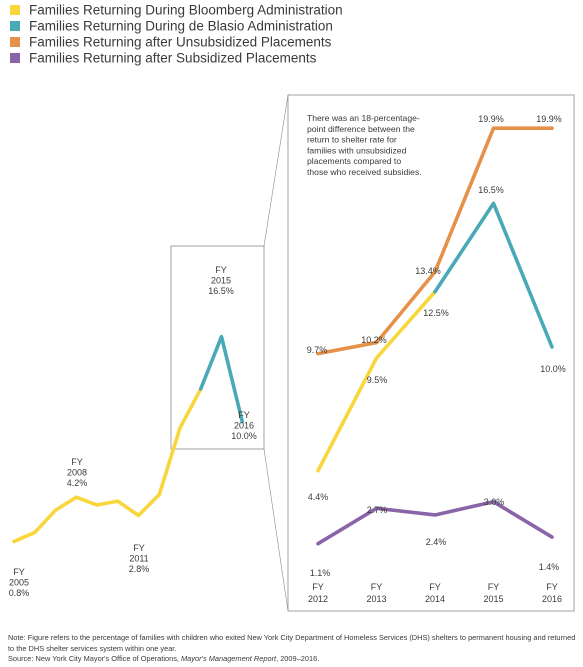 The height and width of the screenshot is (667, 583). I want to click on data-label: 9.5%, so click(377, 380).